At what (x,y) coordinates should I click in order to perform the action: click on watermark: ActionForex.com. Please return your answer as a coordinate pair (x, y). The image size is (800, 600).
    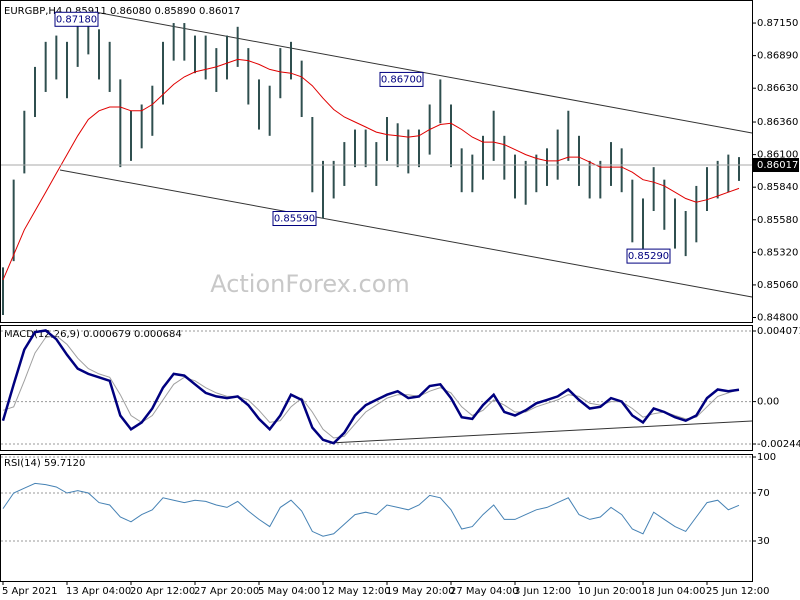
    Looking at the image, I should click on (310, 284).